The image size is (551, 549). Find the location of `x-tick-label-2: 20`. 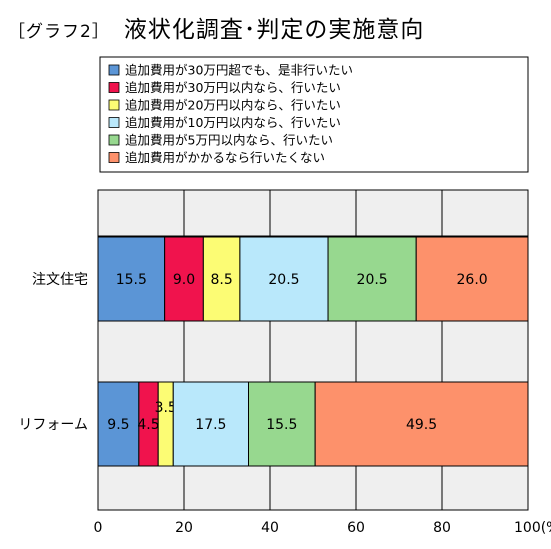

x-tick-label-2: 20 is located at coordinates (184, 528).